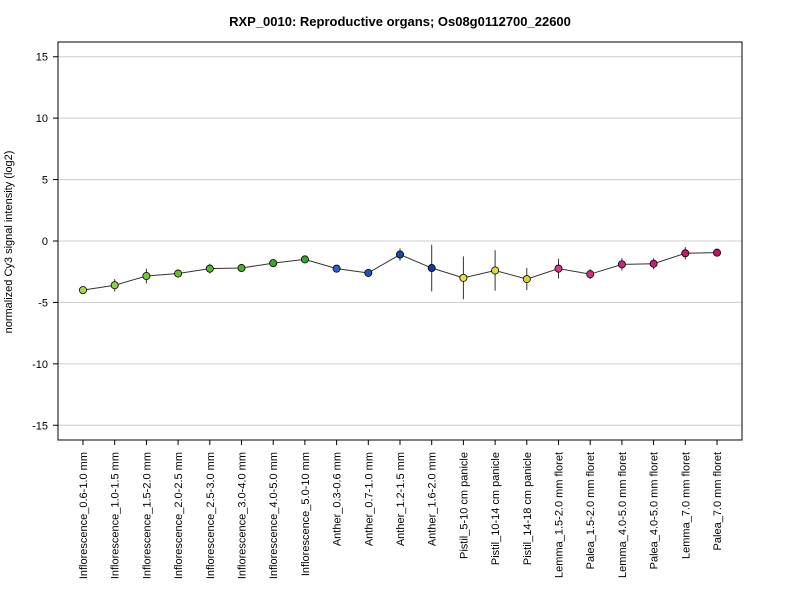  Describe the element at coordinates (42, 119) in the screenshot. I see `y-tick-label: 10` at that location.